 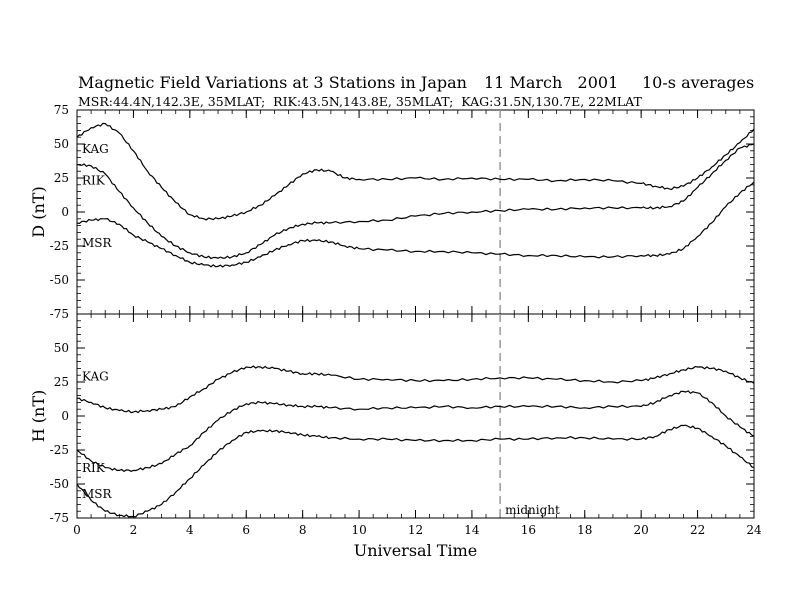 What do you see at coordinates (472, 530) in the screenshot?
I see `x-tick-label: 14` at bounding box center [472, 530].